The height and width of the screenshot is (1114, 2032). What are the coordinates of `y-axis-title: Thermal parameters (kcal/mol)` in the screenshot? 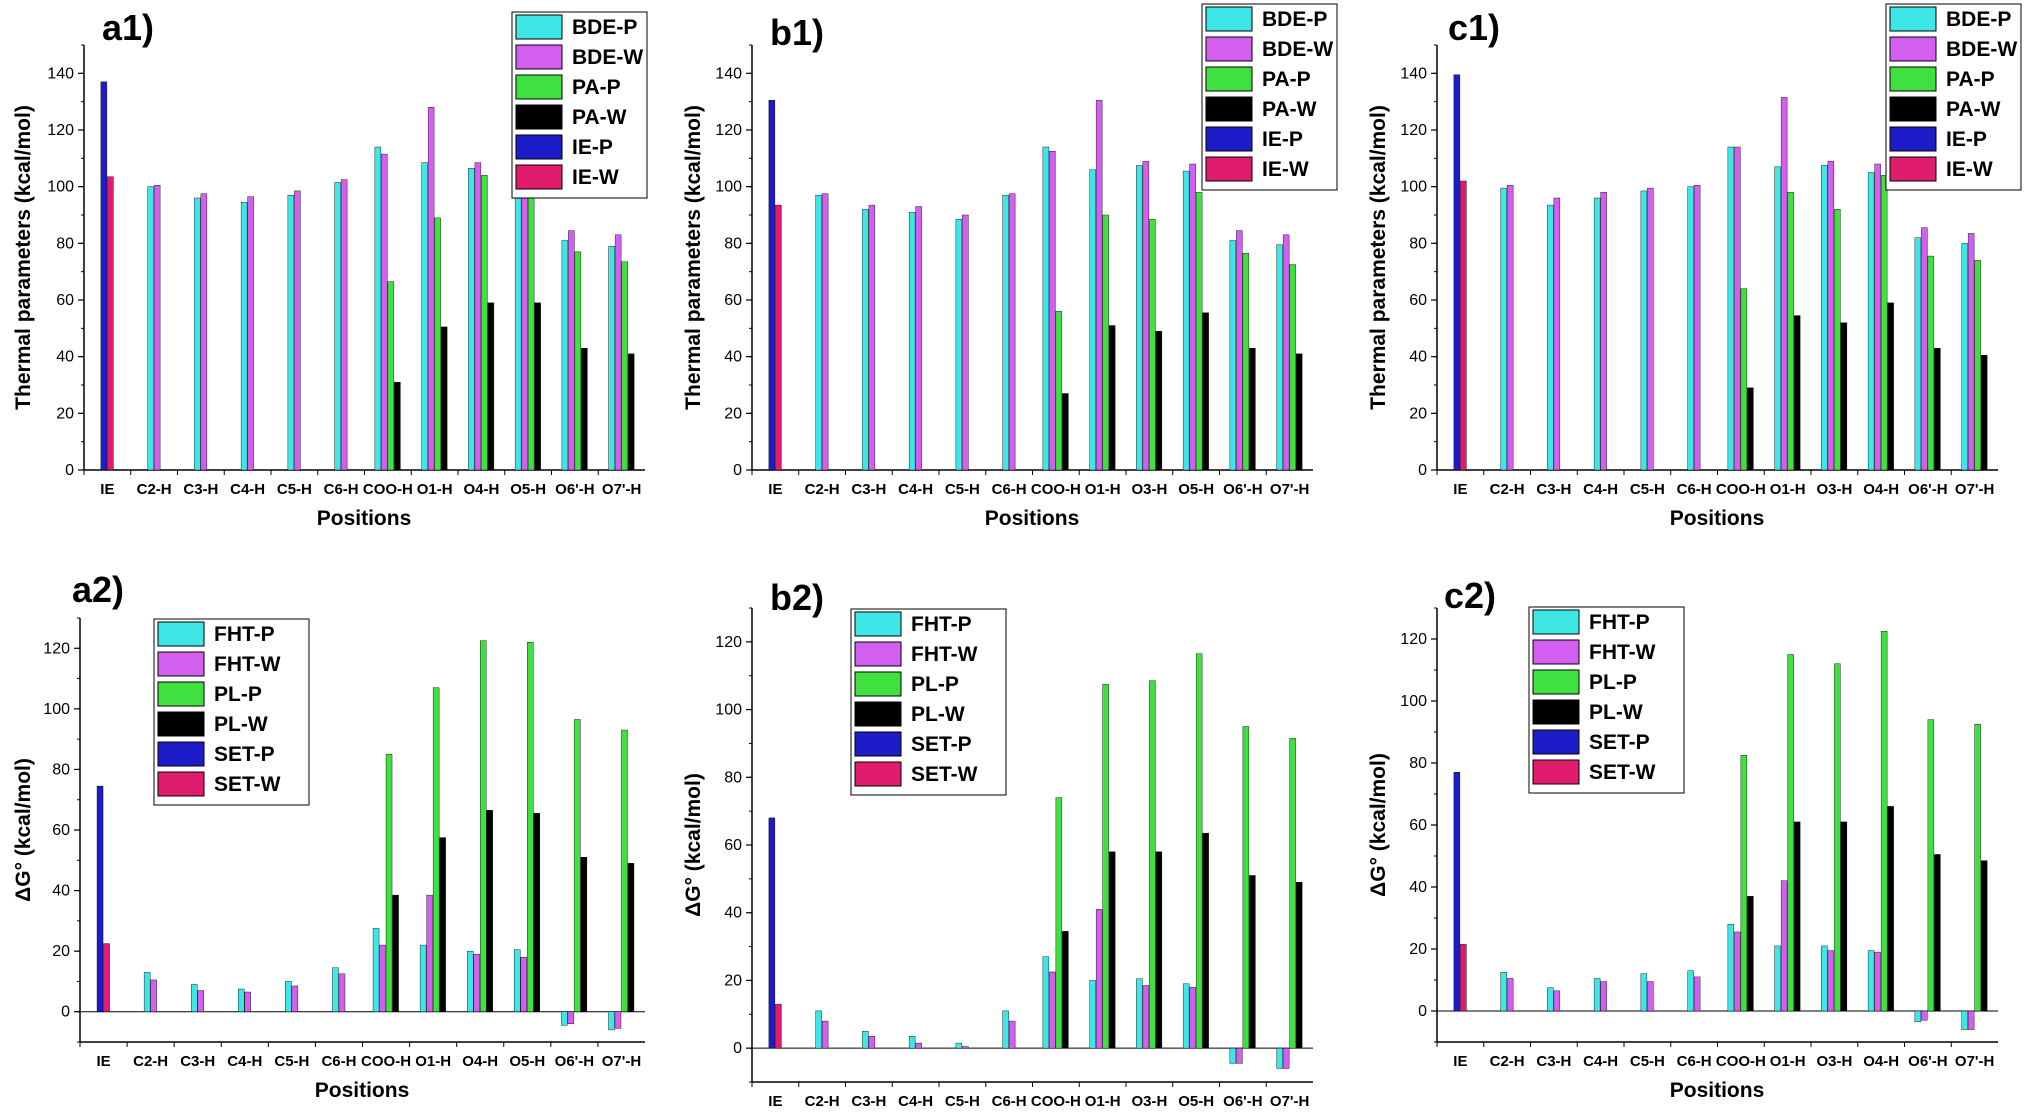 It's located at (23, 257).